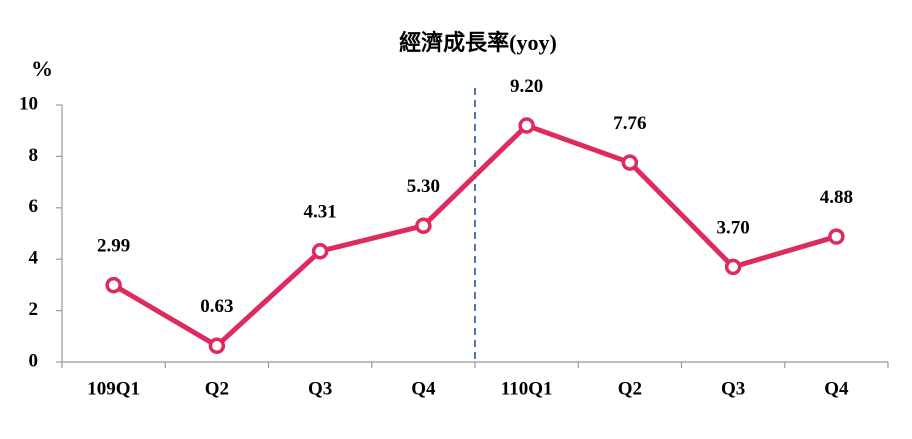 Image resolution: width=912 pixels, height=439 pixels. I want to click on y-tick-label: 8, so click(34, 155).